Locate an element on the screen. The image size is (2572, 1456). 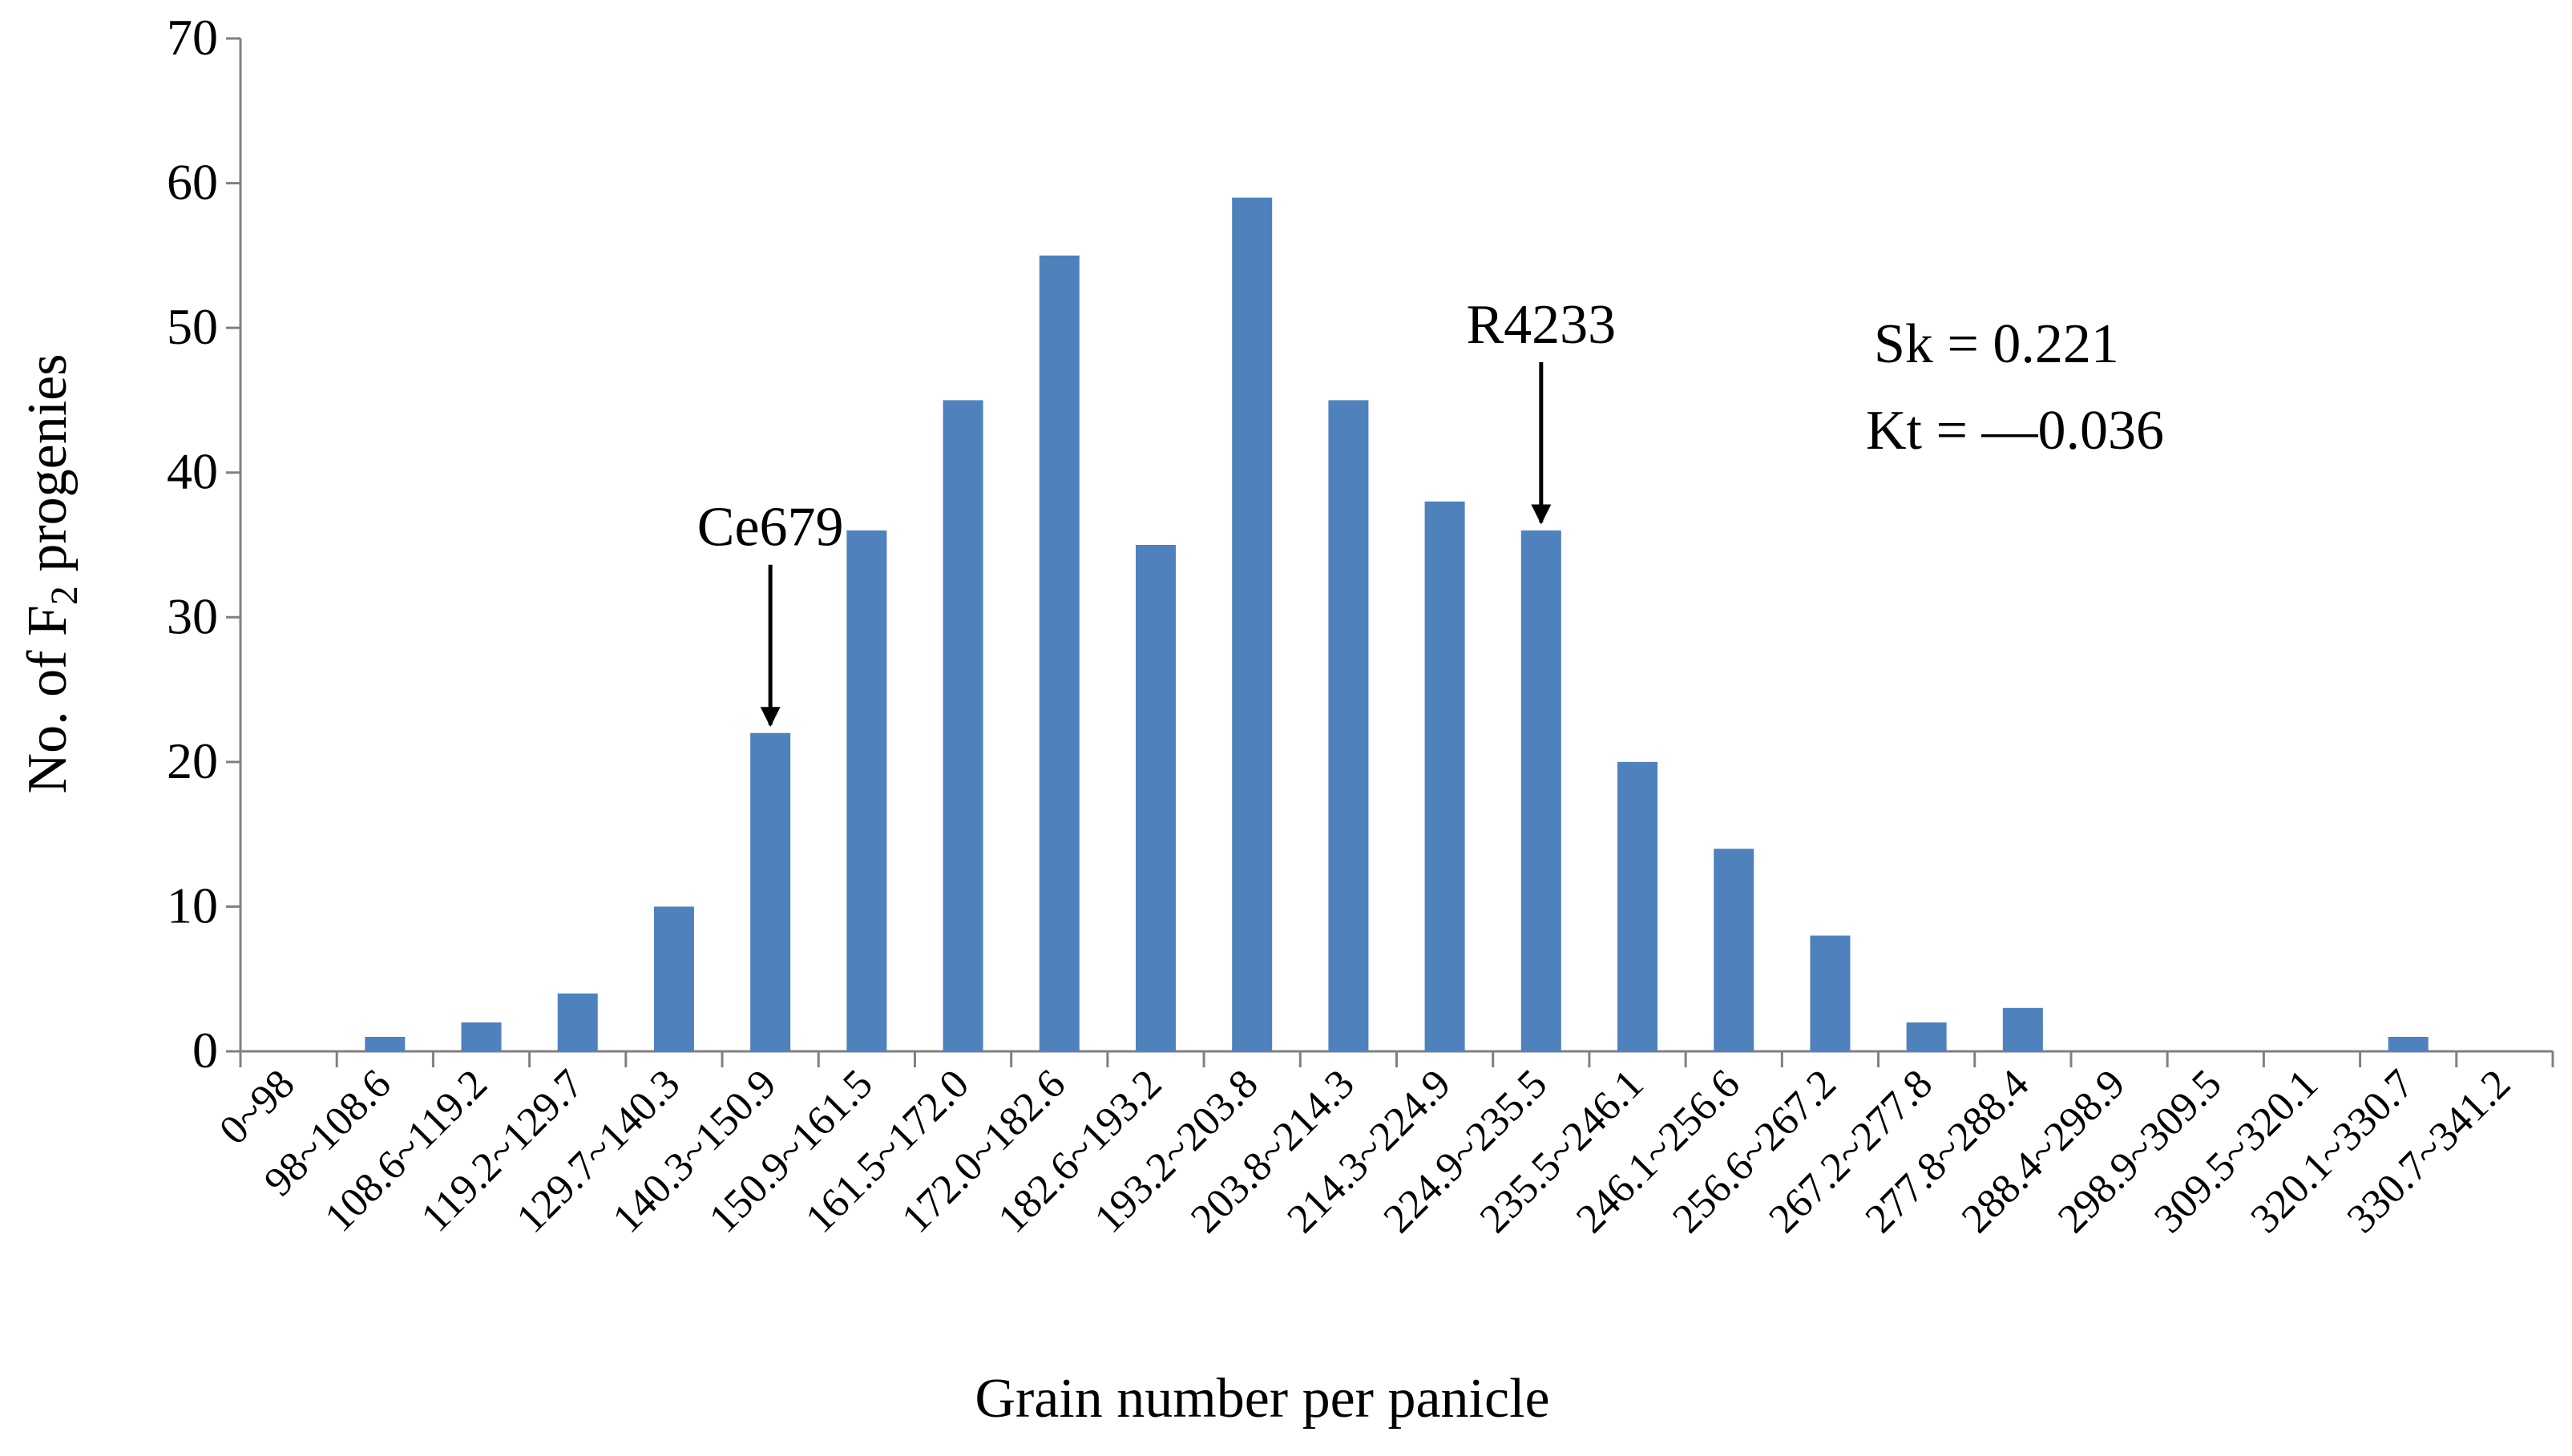
y-tick-label: 20 is located at coordinates (192, 760).